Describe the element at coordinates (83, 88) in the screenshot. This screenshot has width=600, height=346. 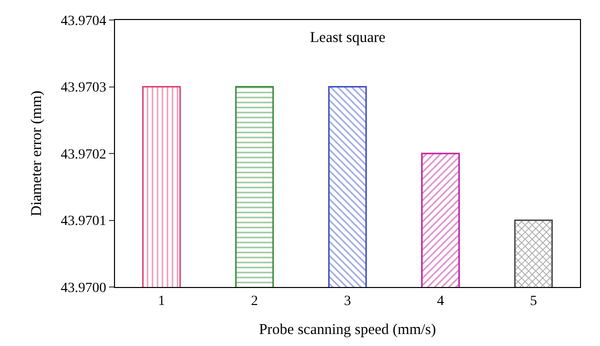
I see `y-tick-label: 43.9703` at that location.